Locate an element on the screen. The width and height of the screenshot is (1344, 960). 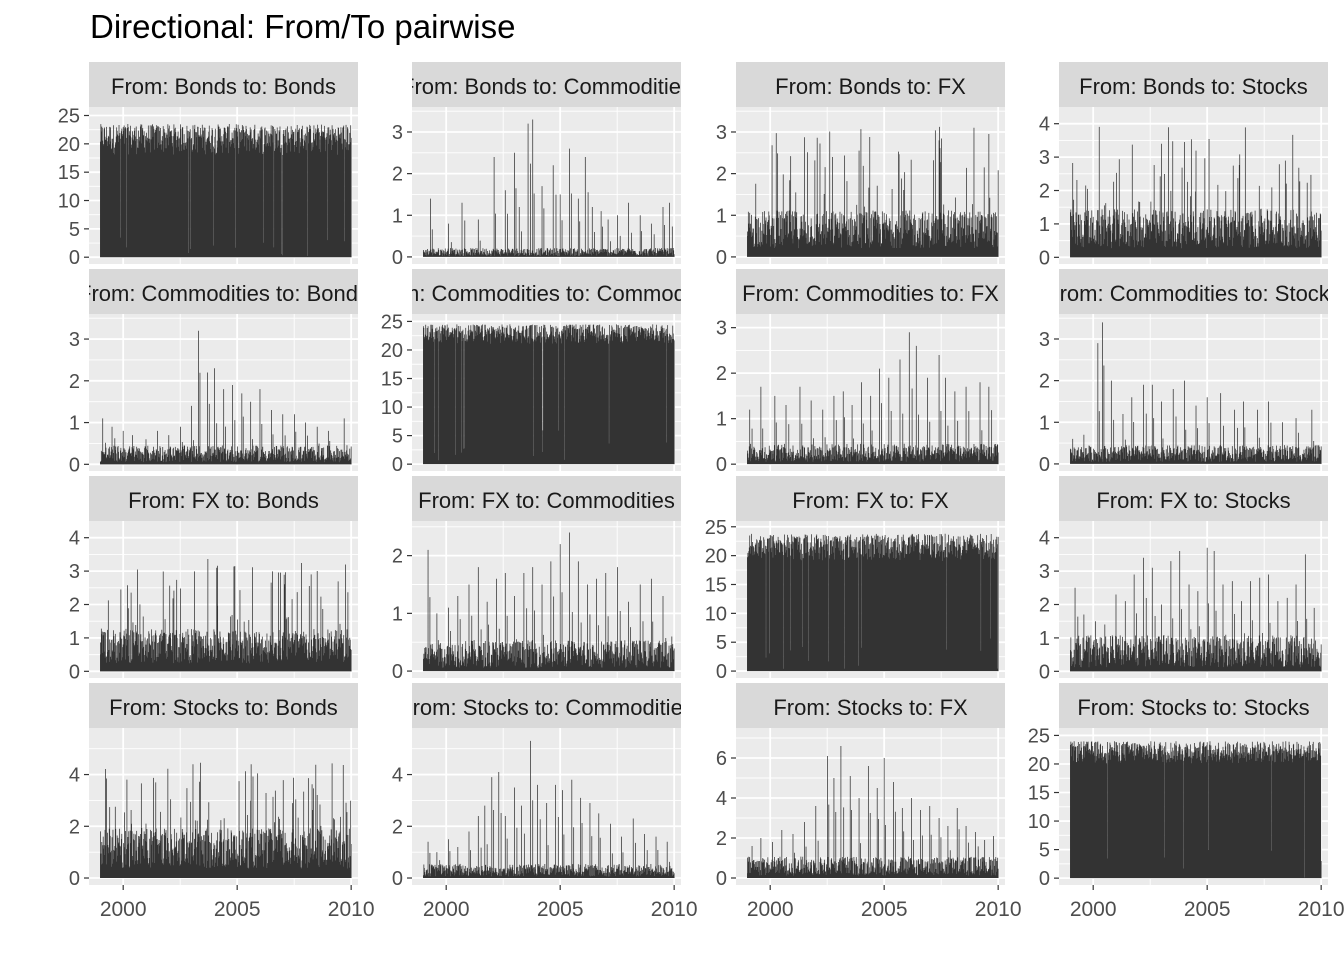
facet-strip-label: From: Stocks to: Bonds is located at coordinates (223, 707).